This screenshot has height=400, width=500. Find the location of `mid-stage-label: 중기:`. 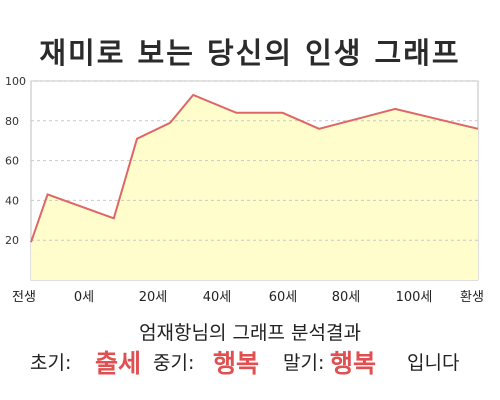

mid-stage-label: 중기: is located at coordinates (174, 363).